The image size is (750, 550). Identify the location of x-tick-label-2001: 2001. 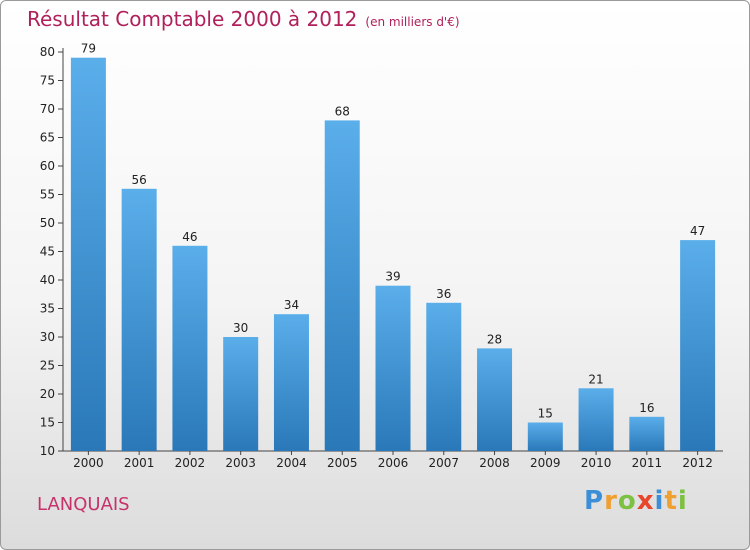
(139, 463).